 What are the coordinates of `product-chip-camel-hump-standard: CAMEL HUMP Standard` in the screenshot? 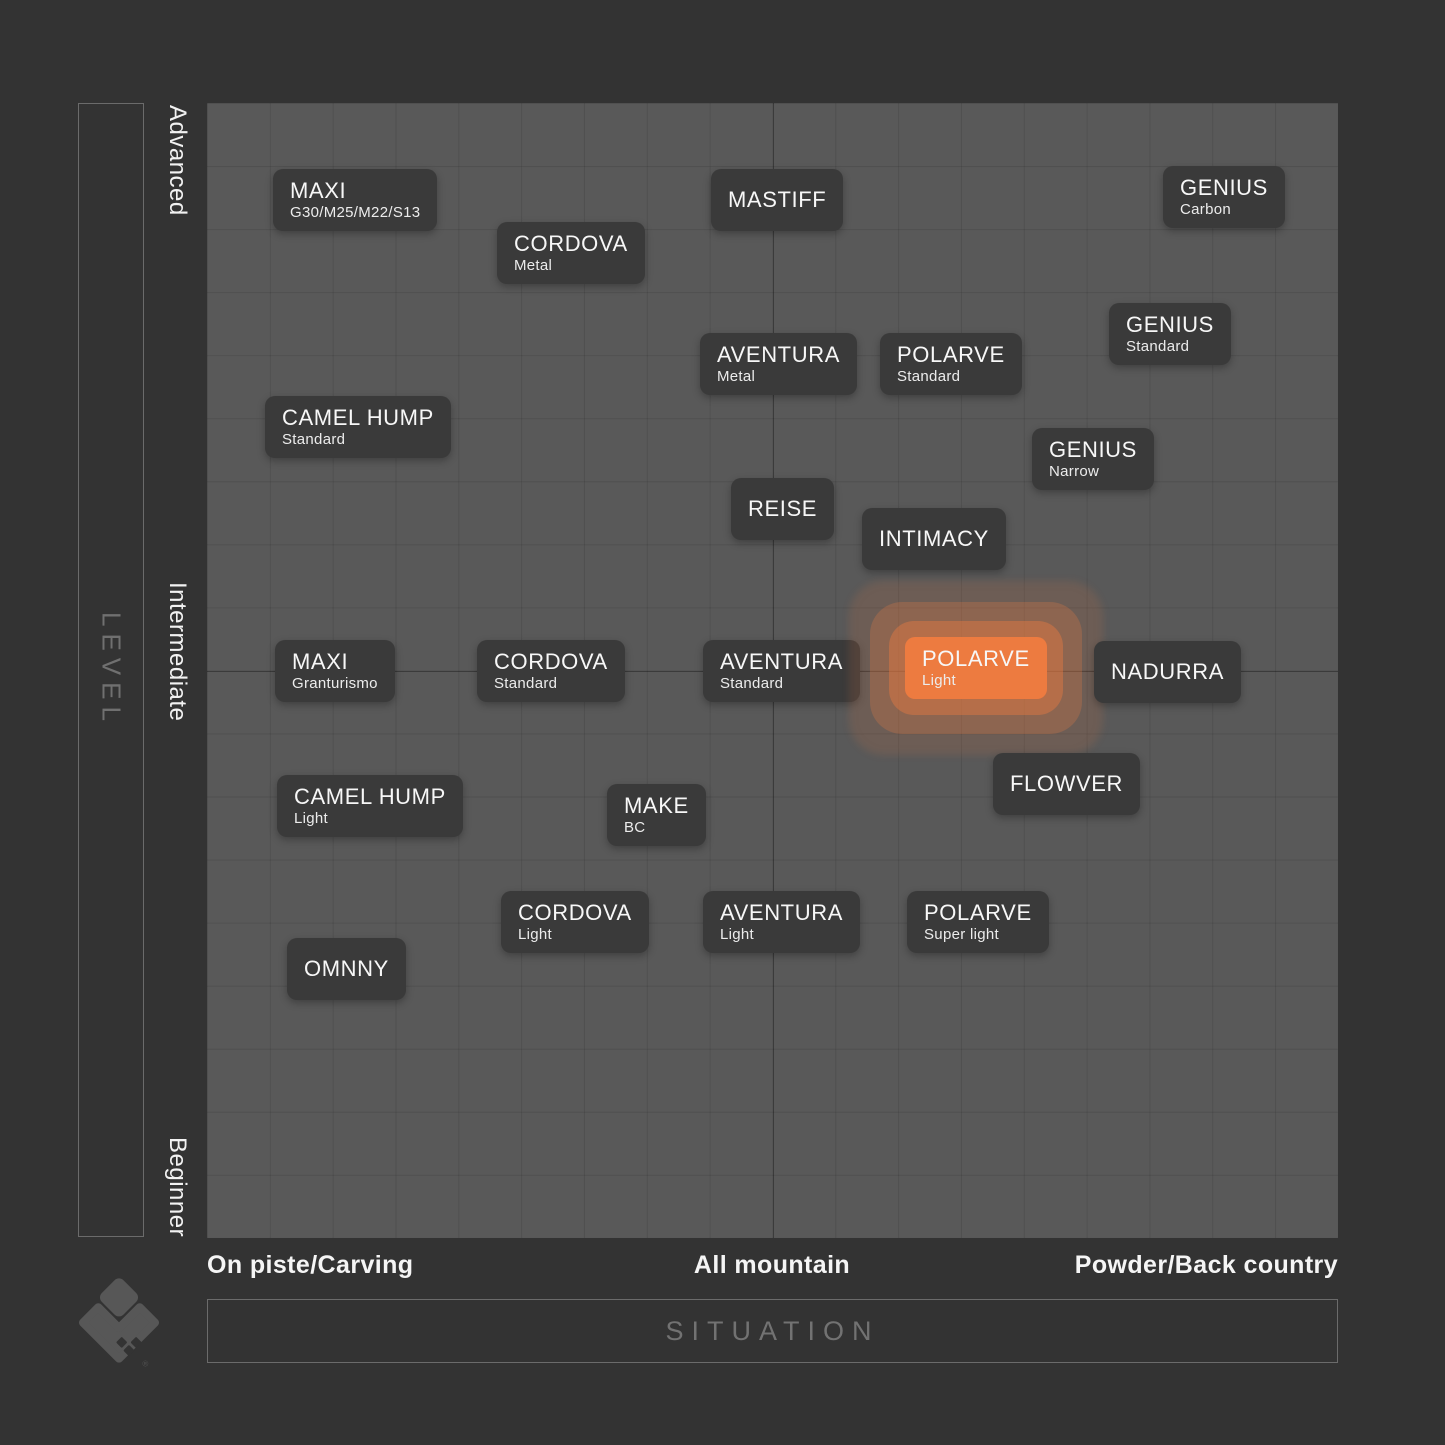 It's located at (358, 427).